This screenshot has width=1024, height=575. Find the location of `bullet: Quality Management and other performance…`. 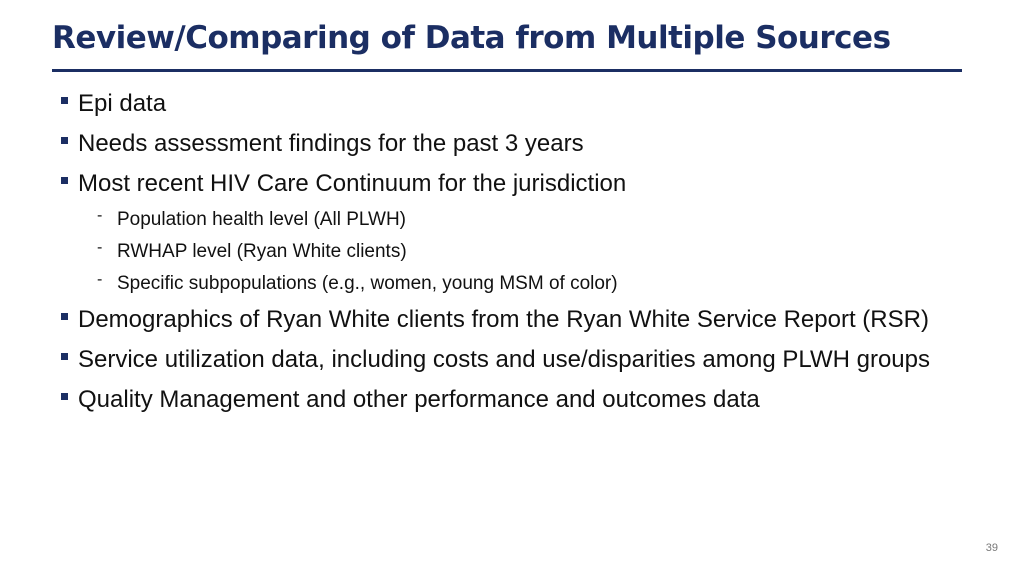

bullet: Quality Management and other performance… is located at coordinates (525, 399).